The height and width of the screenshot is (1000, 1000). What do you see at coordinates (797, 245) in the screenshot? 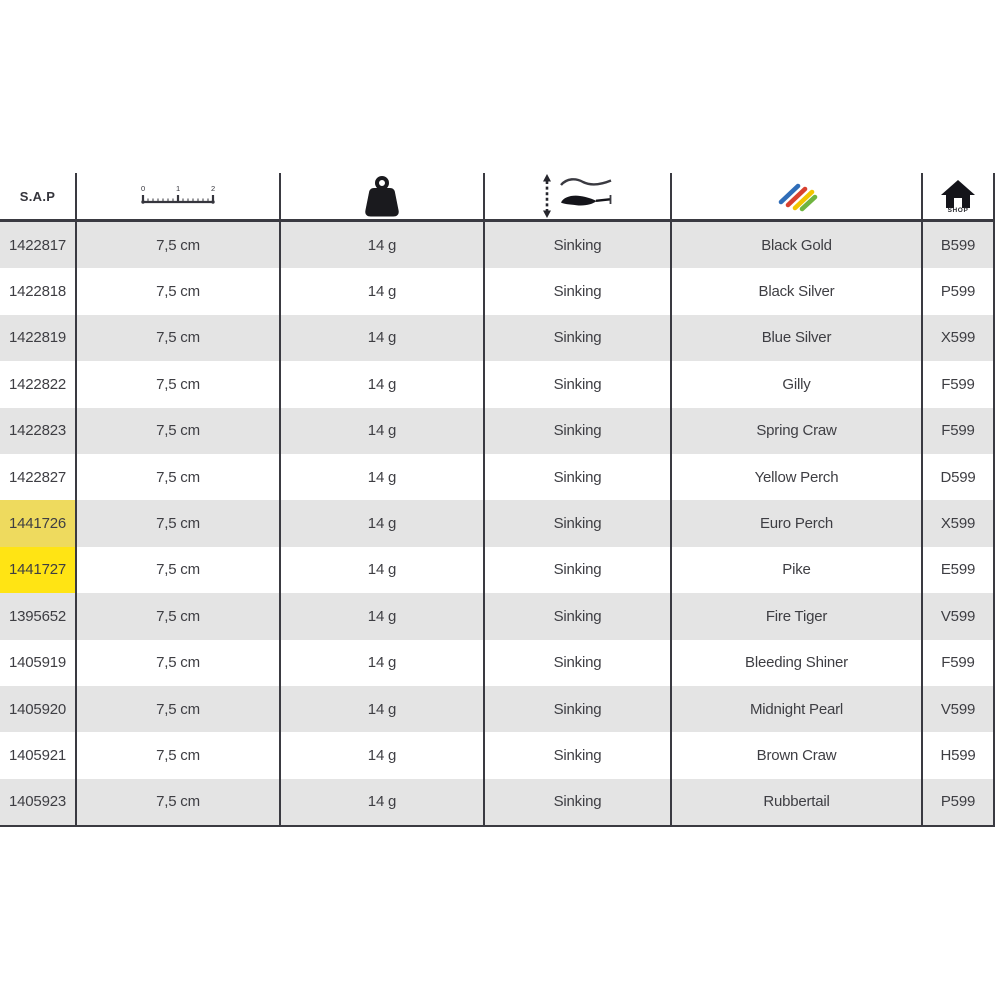
I see `cell-color: Black Gold` at bounding box center [797, 245].